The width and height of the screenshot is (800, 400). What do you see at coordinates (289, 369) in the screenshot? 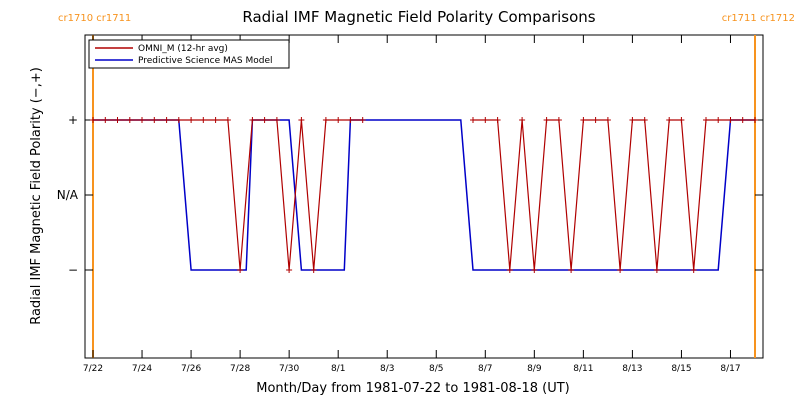
I see `x-tick-label: 7/30` at bounding box center [289, 369].